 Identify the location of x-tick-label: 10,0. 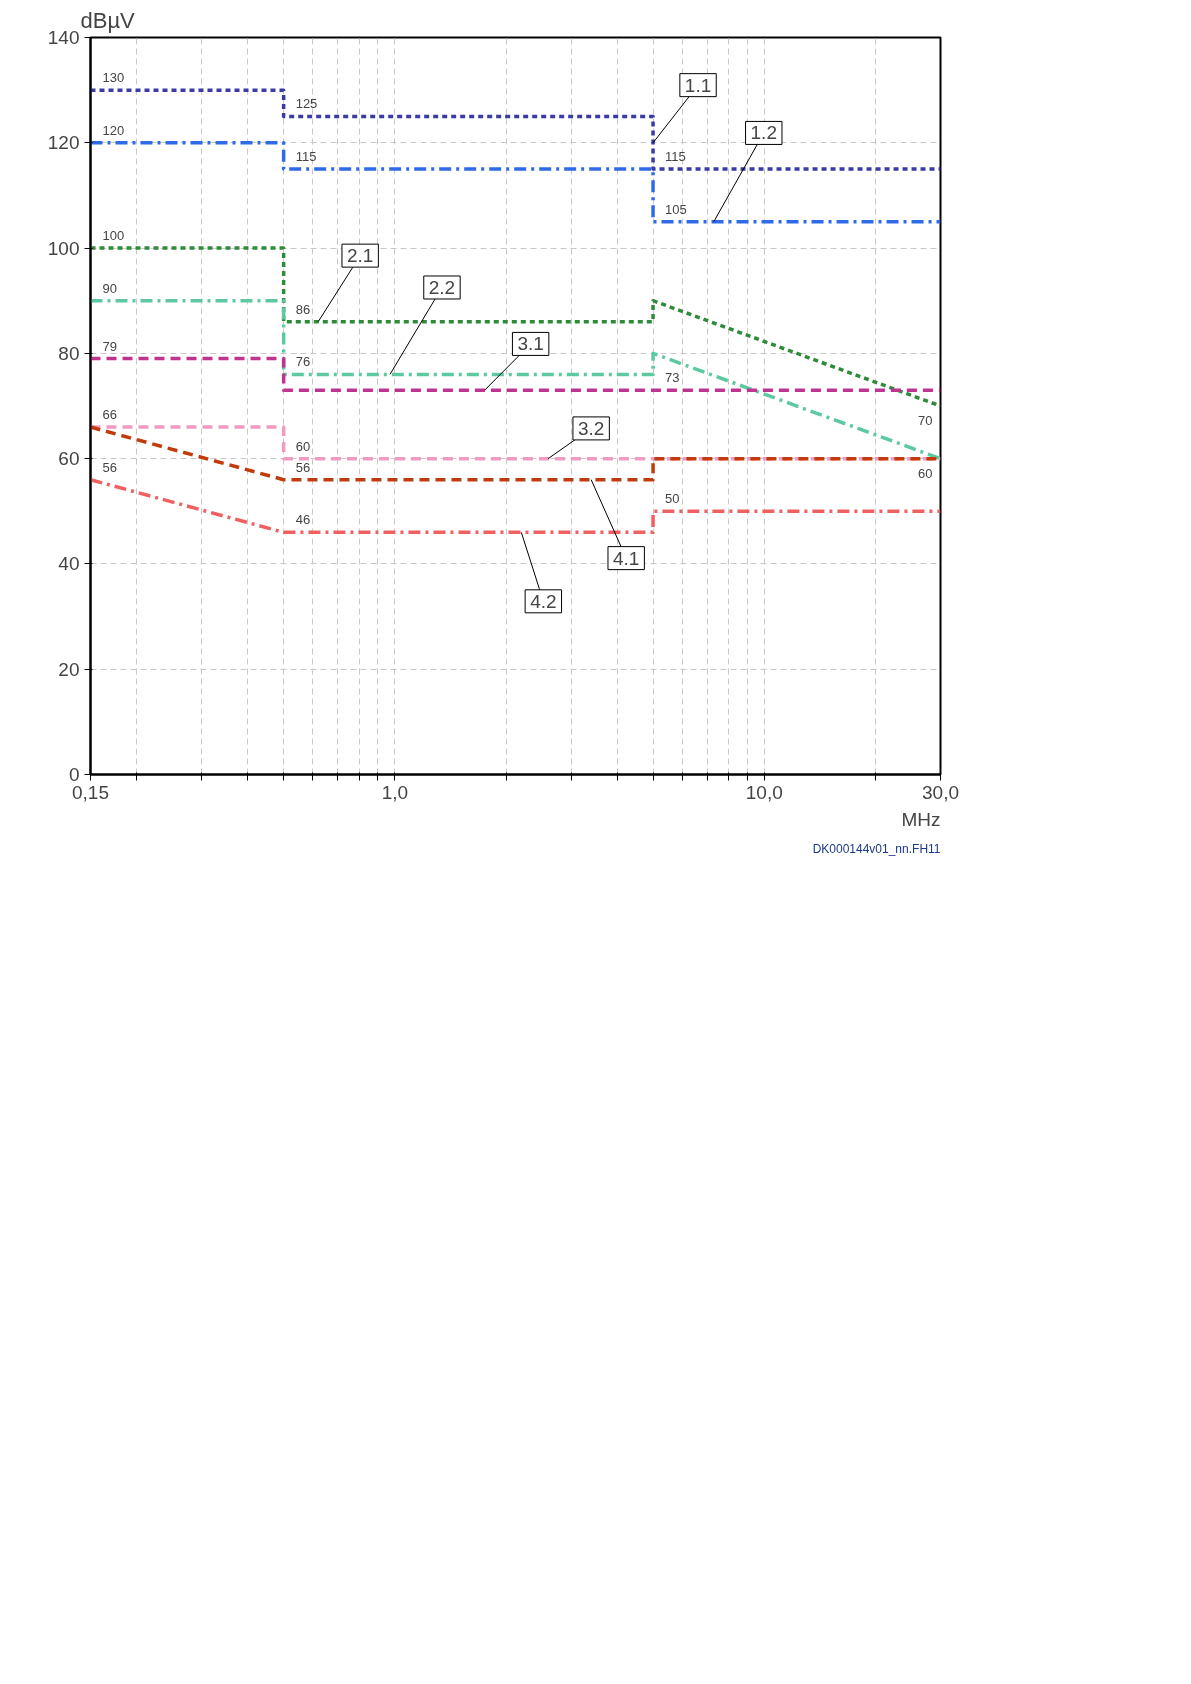
(764, 792).